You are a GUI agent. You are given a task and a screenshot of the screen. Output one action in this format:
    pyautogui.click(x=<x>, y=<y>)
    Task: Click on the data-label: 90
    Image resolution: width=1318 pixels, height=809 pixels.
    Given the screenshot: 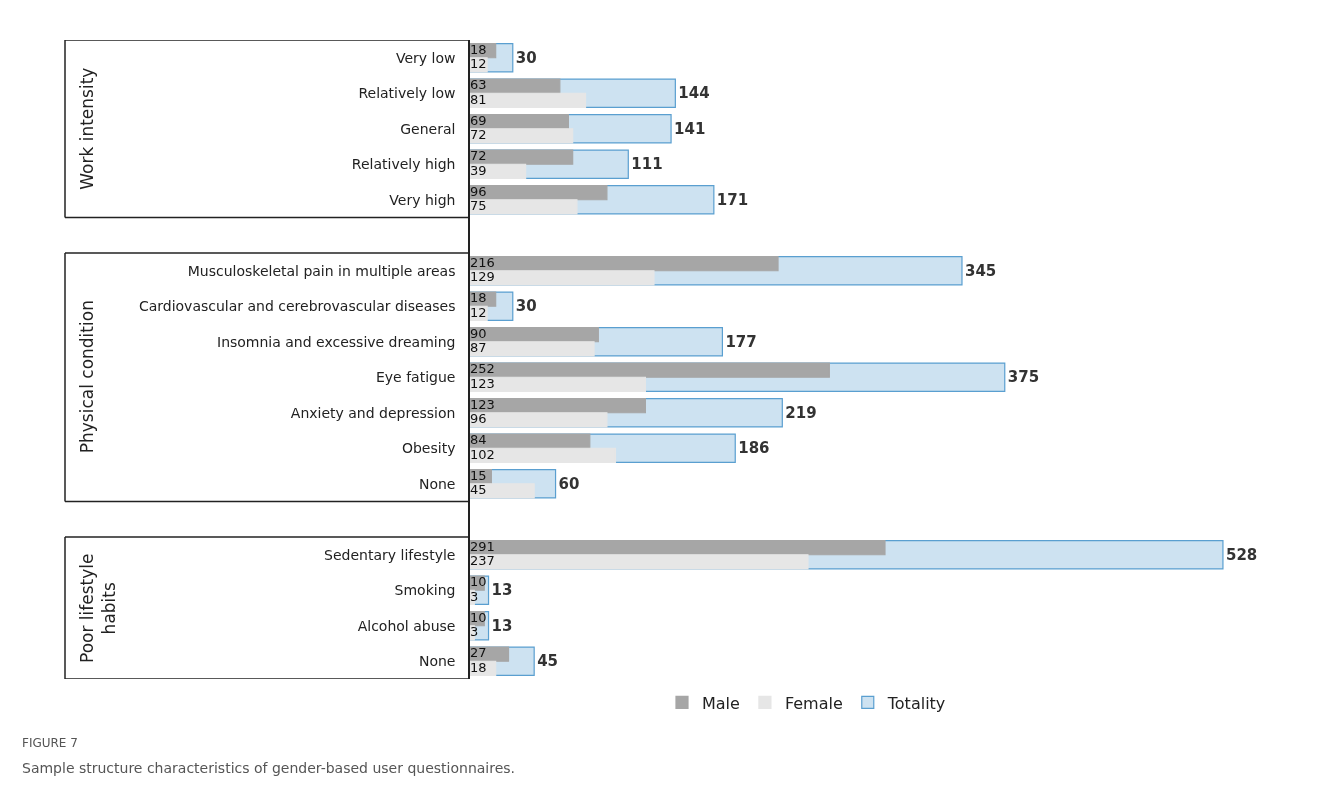 What is the action you would take?
    pyautogui.click(x=478, y=333)
    